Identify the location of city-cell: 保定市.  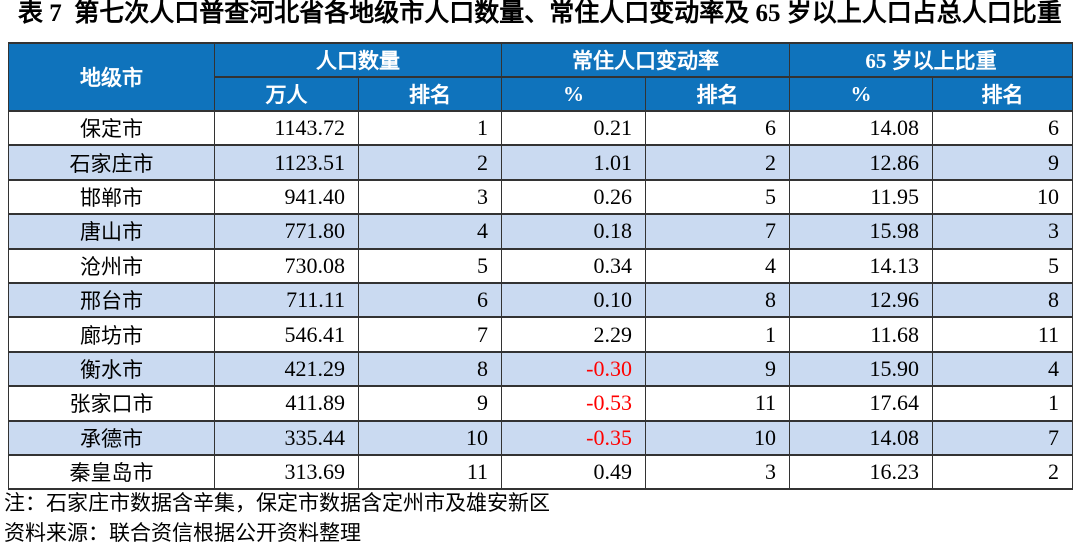
(111, 128).